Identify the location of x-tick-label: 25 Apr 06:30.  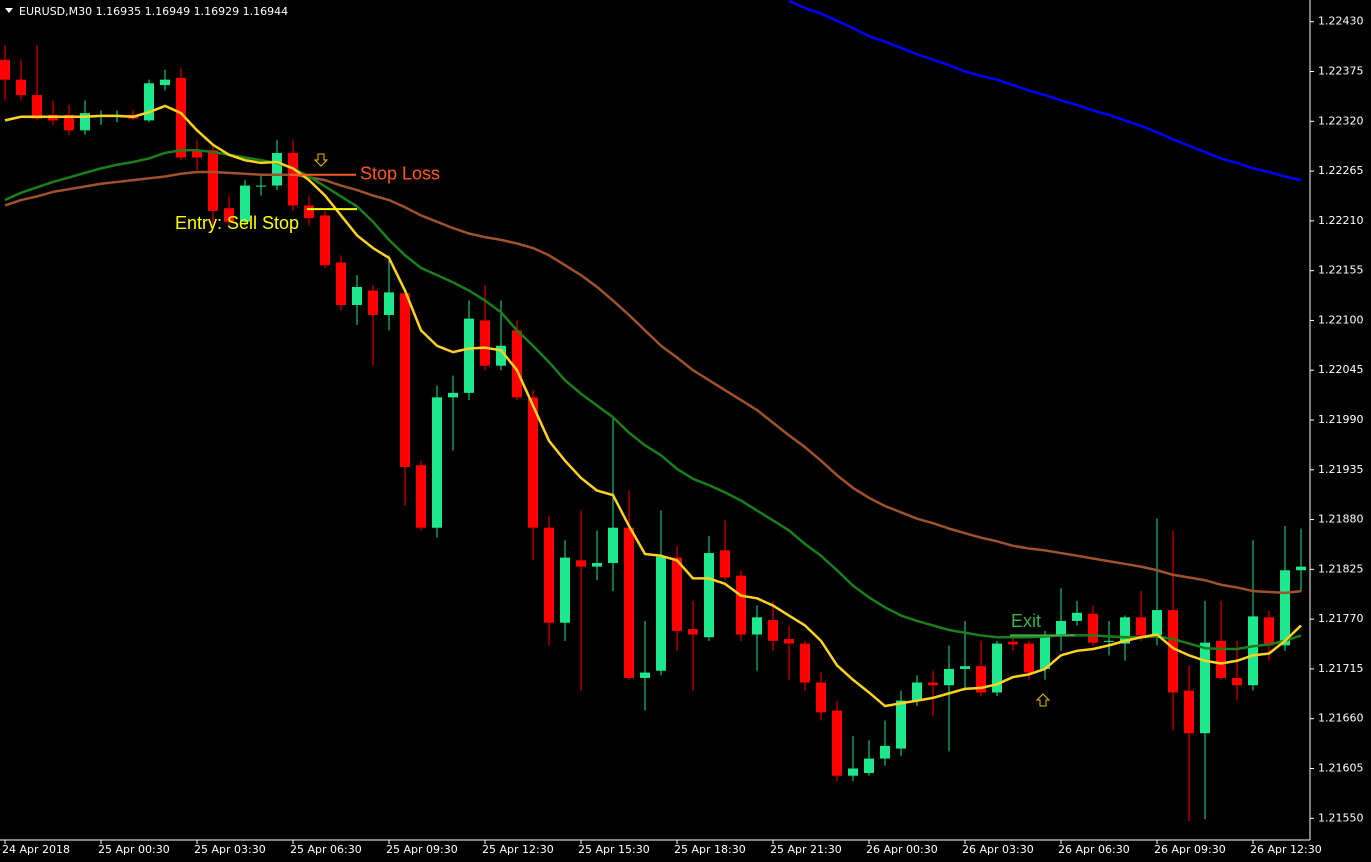
(326, 849).